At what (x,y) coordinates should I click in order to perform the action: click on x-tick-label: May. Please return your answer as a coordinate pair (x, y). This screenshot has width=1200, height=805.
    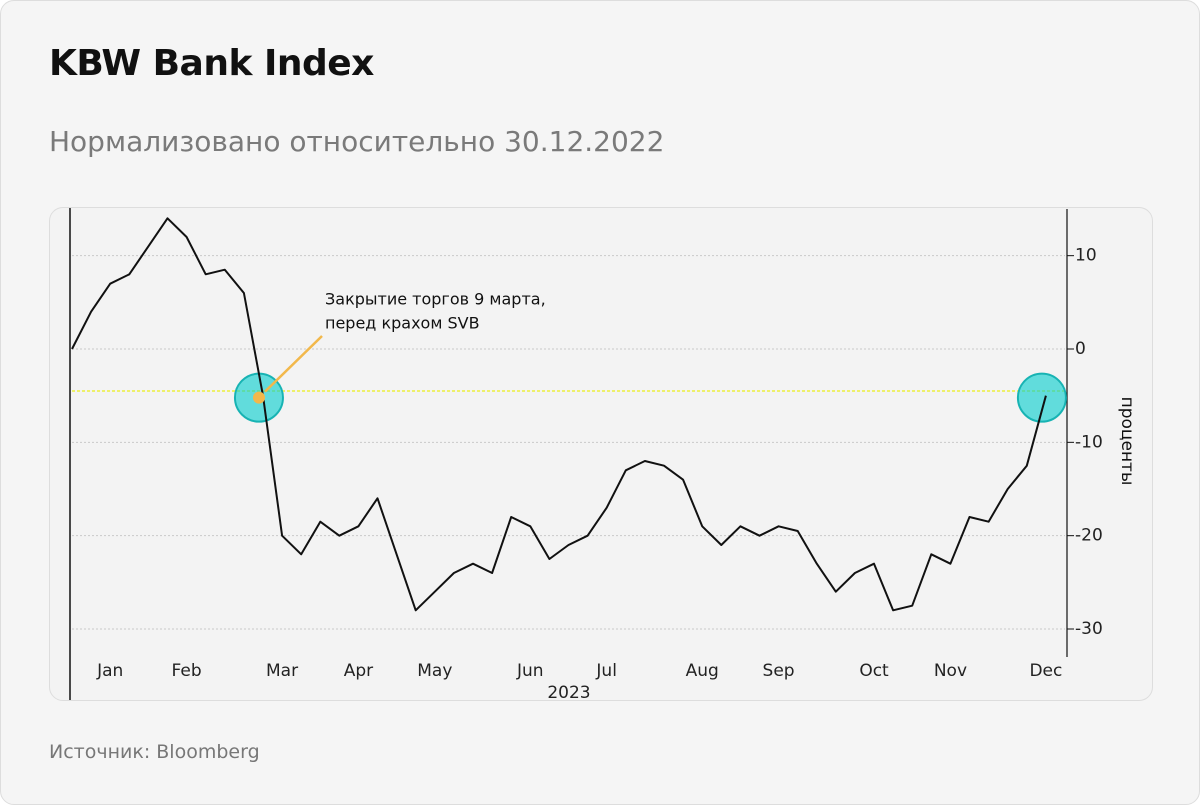
    Looking at the image, I should click on (434, 671).